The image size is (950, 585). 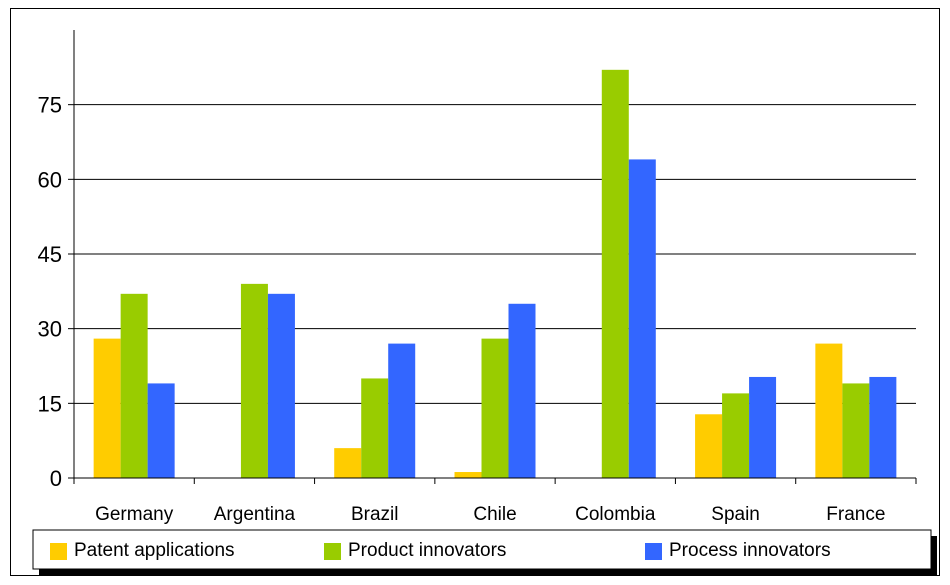 What do you see at coordinates (468, 475) in the screenshot?
I see `bar-chile-patent-applications` at bounding box center [468, 475].